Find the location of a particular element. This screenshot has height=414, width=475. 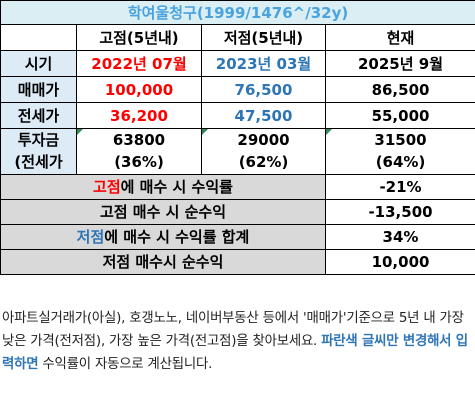

cell-low-period: 2023년 03월 is located at coordinates (263, 63).